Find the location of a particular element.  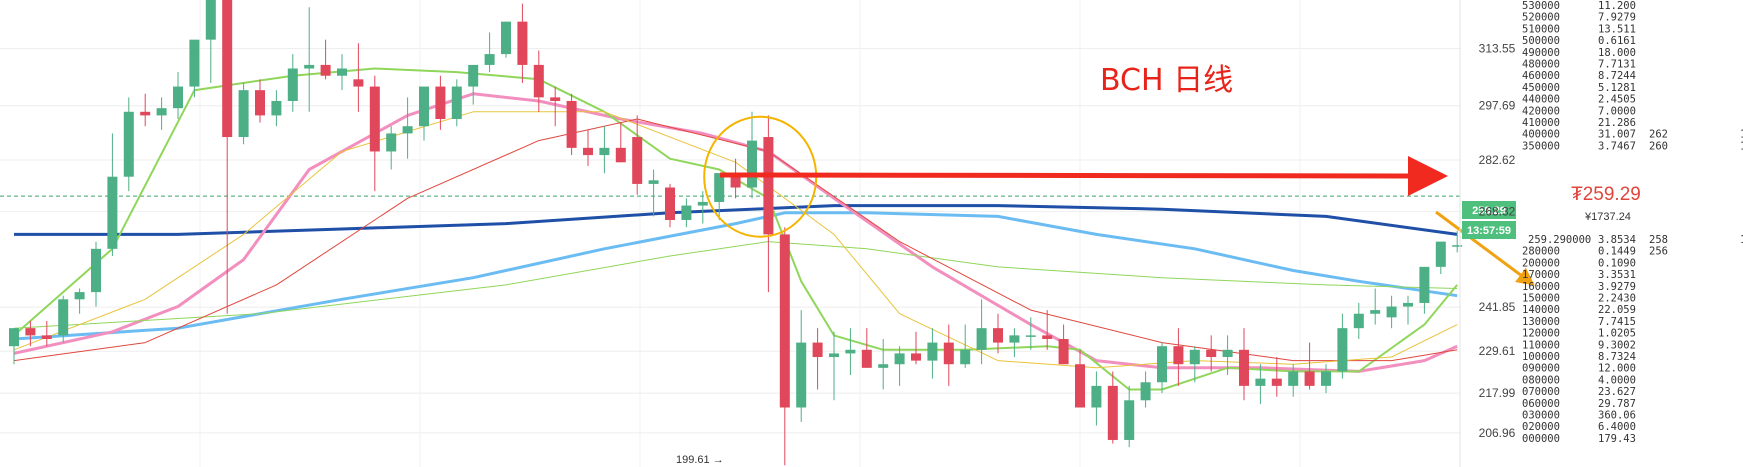

order-book-cell: 256 is located at coordinates (1658, 252).